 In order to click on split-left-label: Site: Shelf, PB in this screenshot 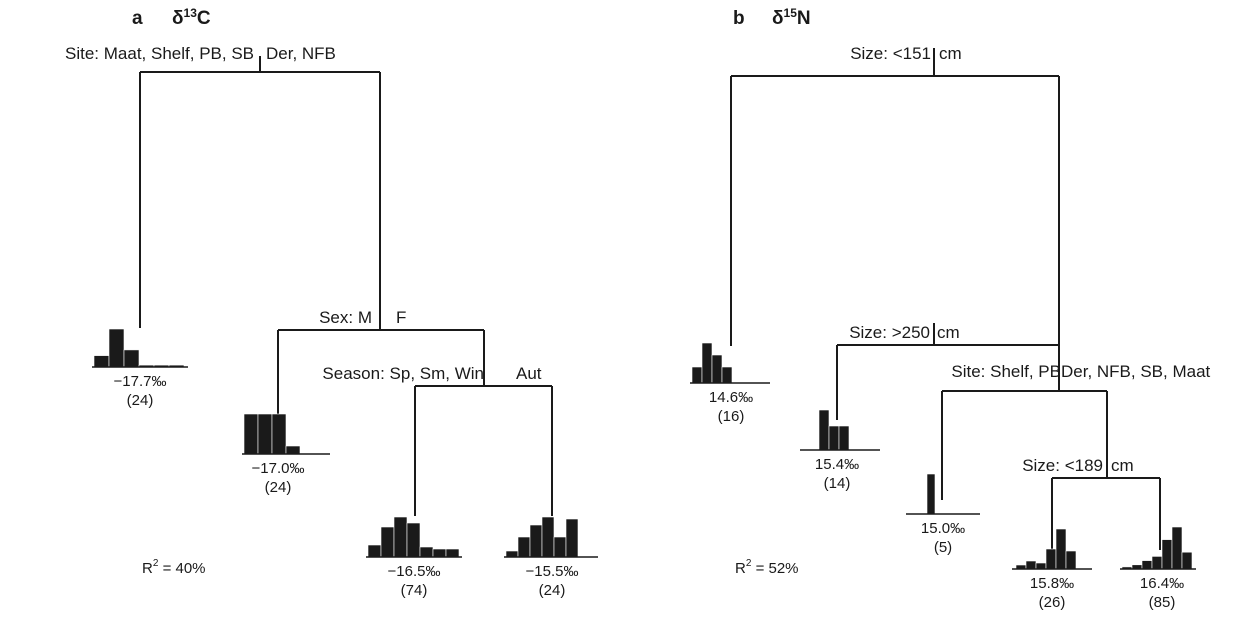, I will do `click(1006, 371)`.